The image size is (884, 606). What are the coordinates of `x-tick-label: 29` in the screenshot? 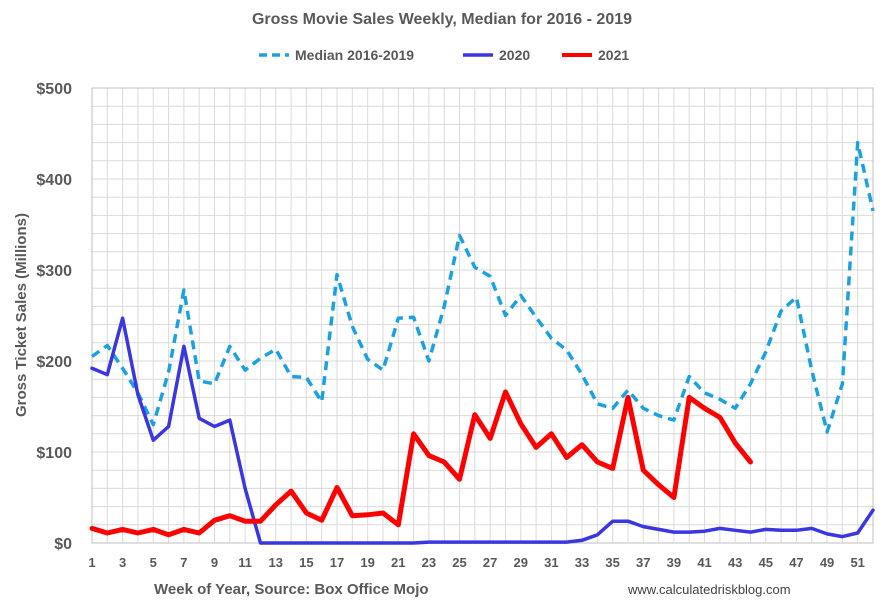 It's located at (521, 562).